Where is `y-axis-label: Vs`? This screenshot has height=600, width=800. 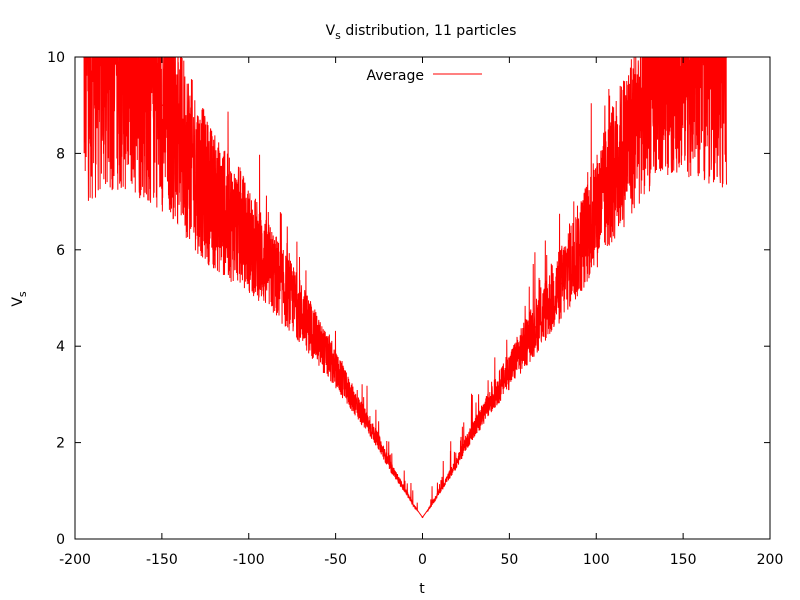 y-axis-label: Vs is located at coordinates (19, 299).